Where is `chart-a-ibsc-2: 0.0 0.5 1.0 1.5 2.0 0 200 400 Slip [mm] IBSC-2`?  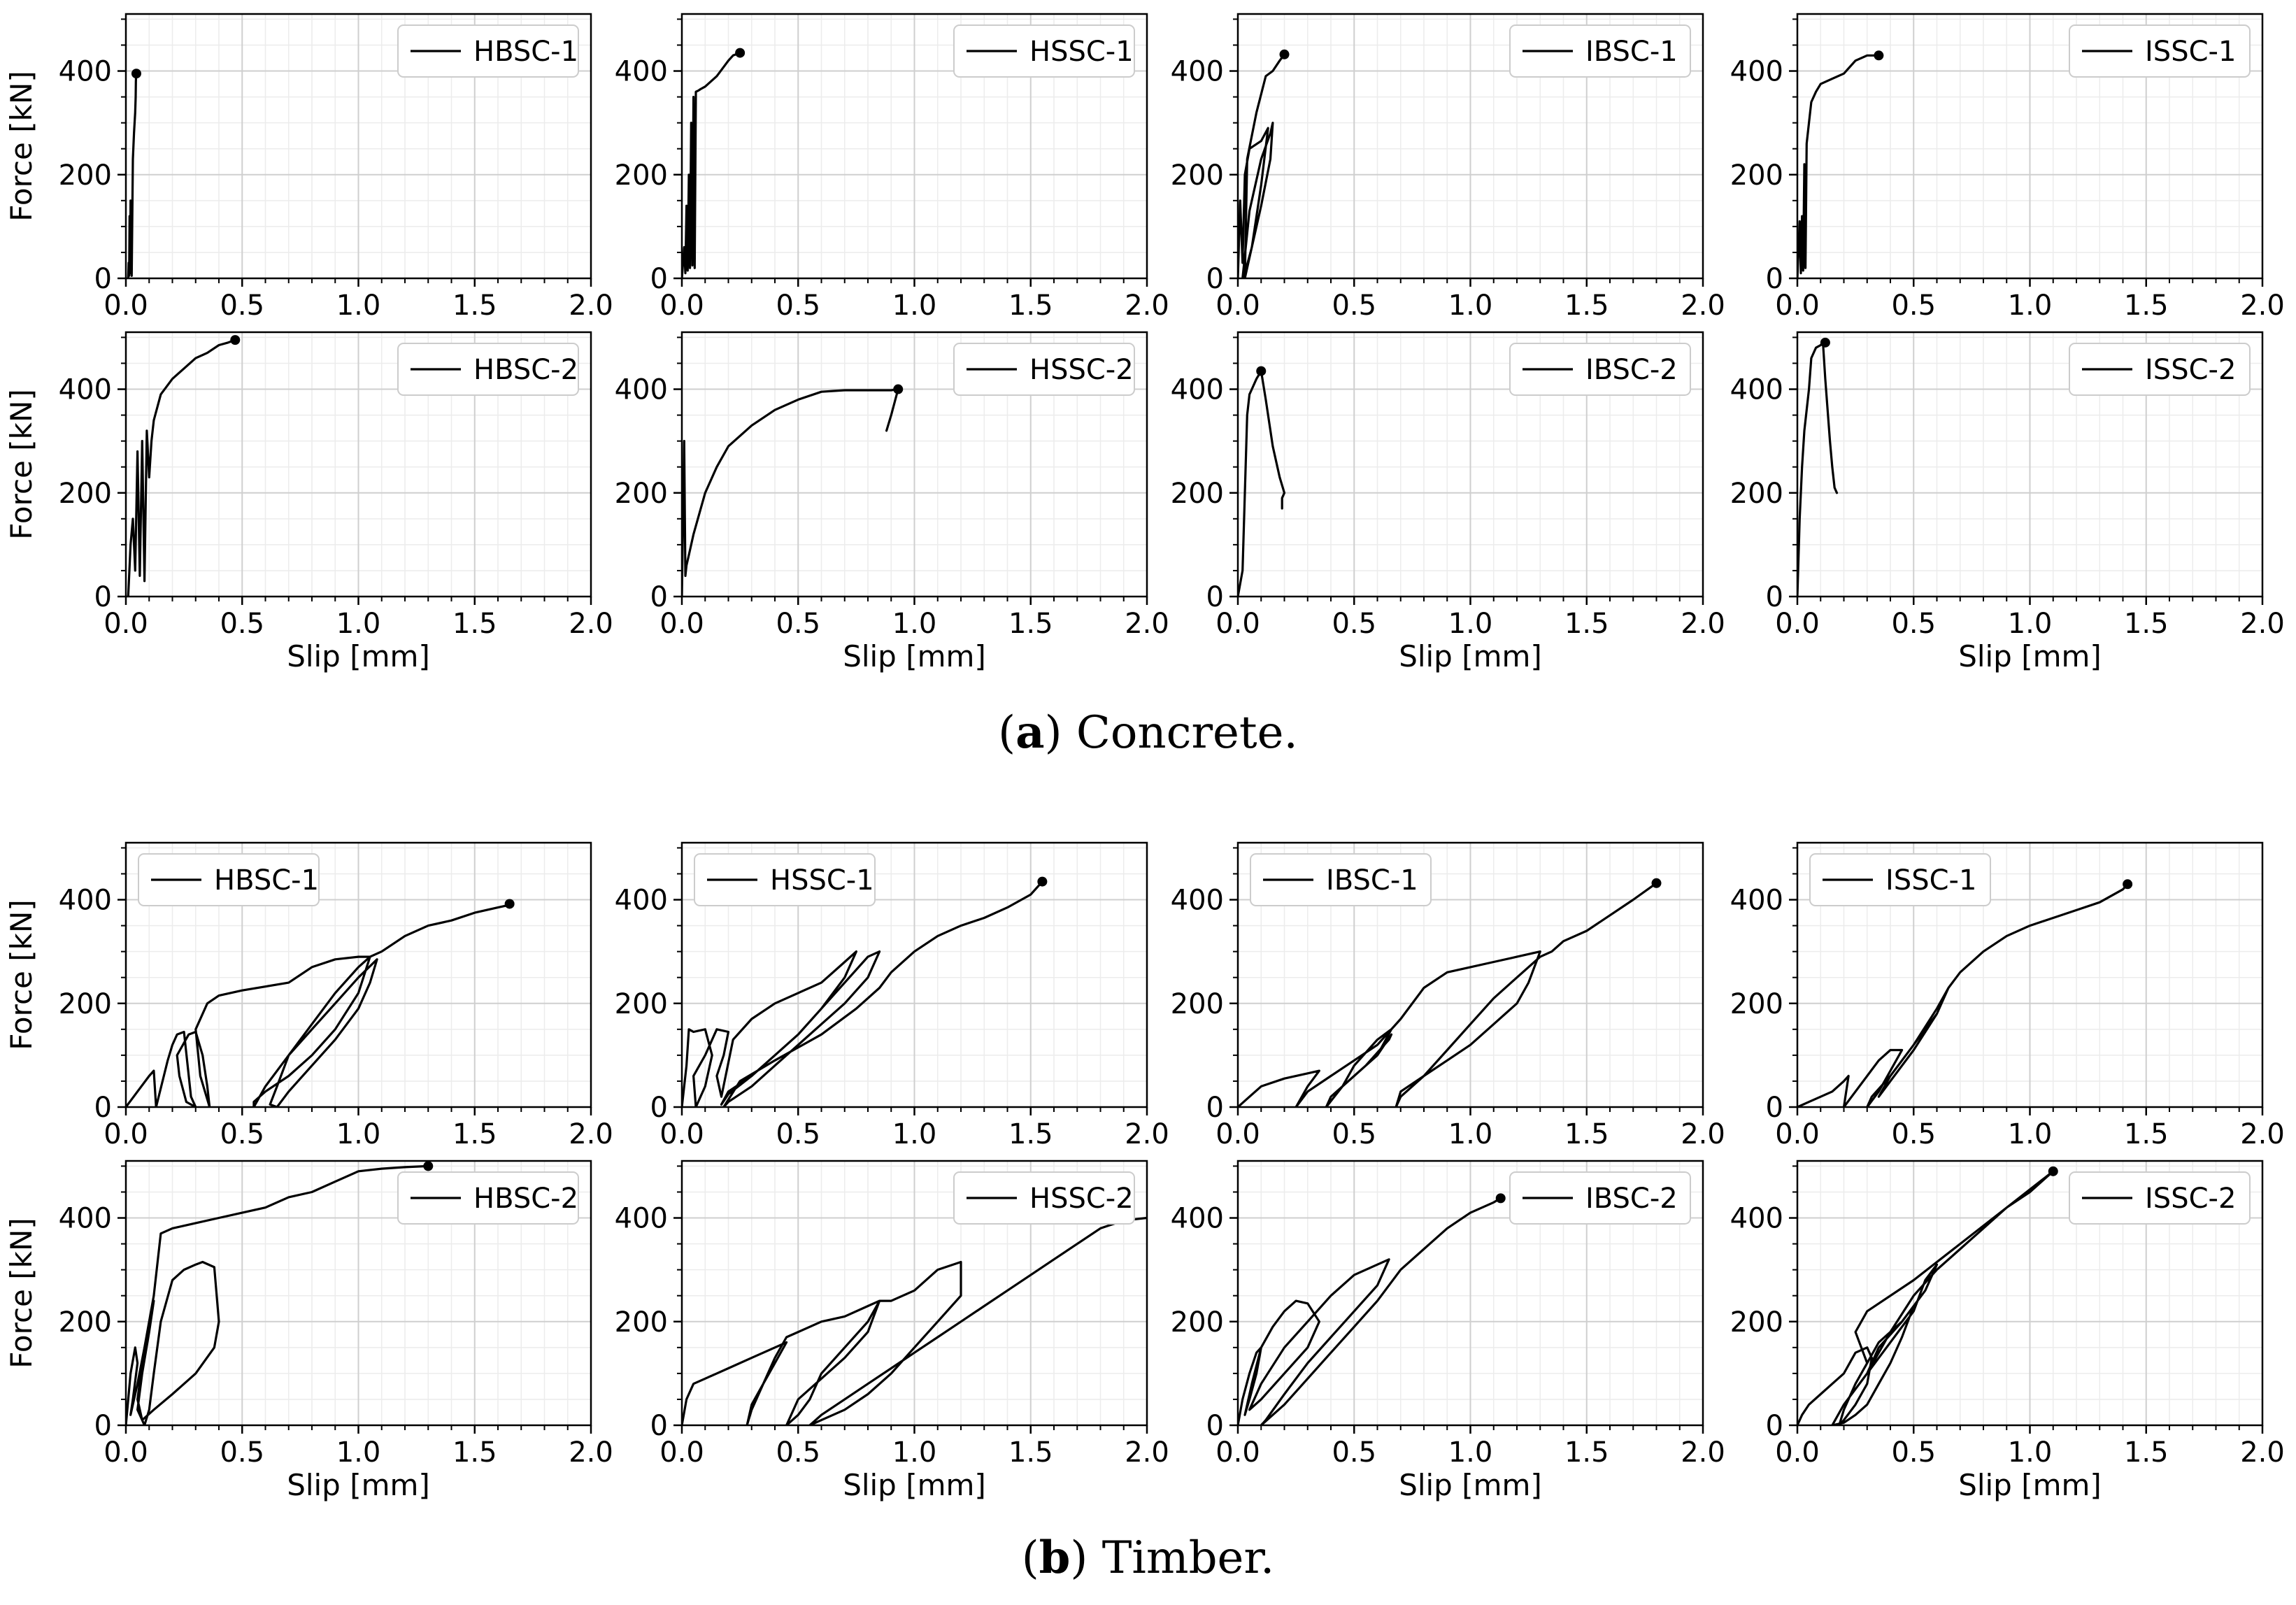 chart-a-ibsc-2: 0.0 0.5 1.0 1.5 2.0 0 200 400 Slip [mm] IBSC-2 is located at coordinates (1448, 502).